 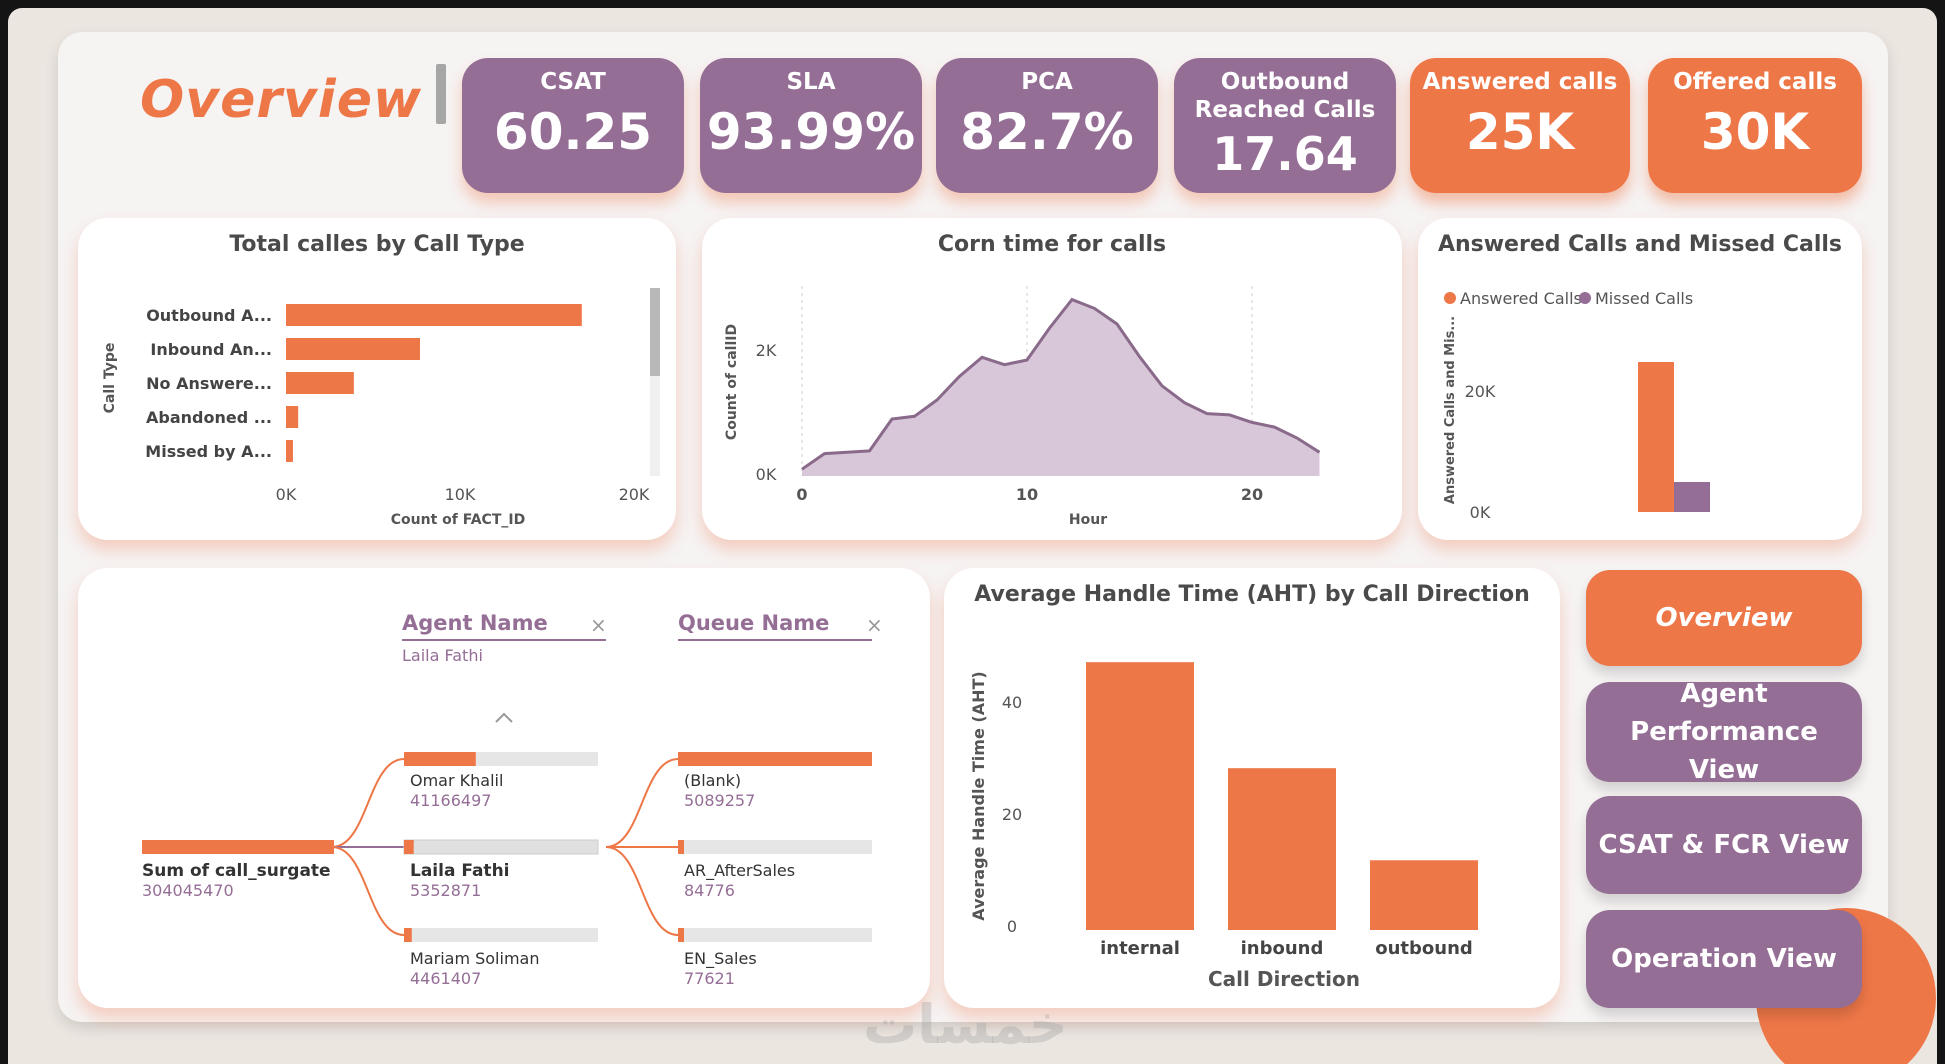 What do you see at coordinates (1724, 959) in the screenshot?
I see `nav-operation-button: Operation View` at bounding box center [1724, 959].